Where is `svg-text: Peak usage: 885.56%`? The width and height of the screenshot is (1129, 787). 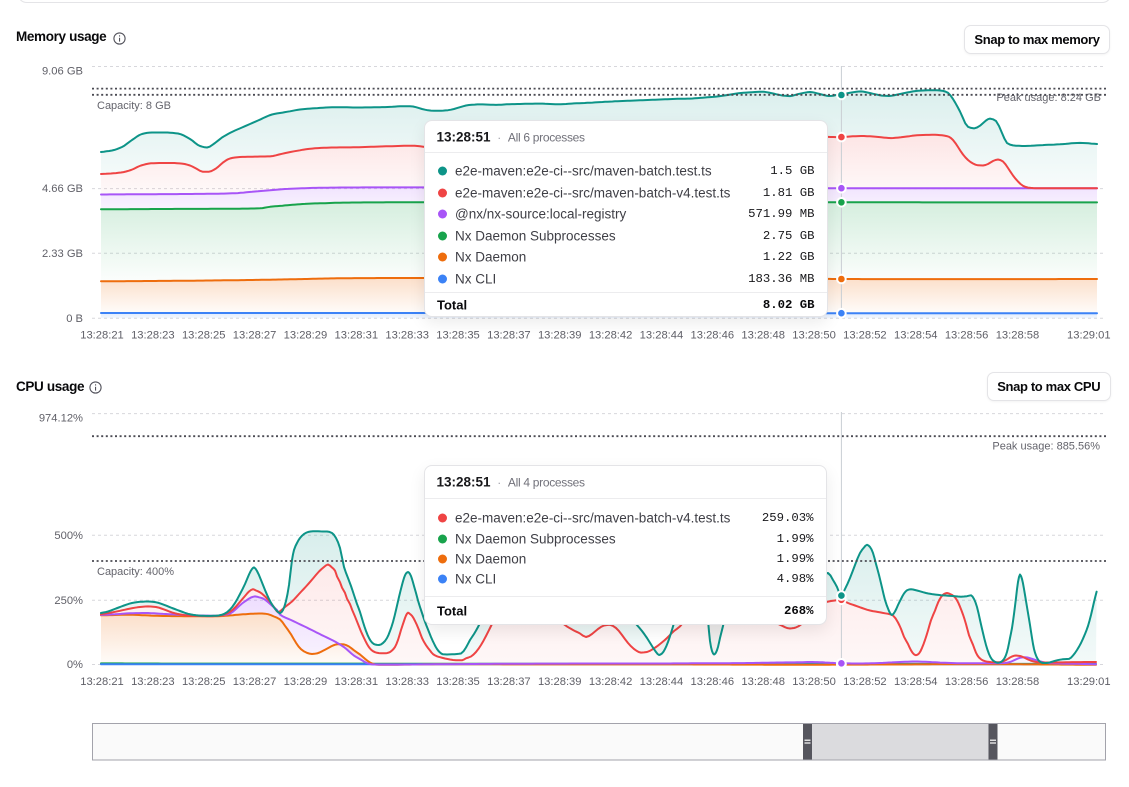
svg-text: Peak usage: 885.56% is located at coordinates (1046, 447).